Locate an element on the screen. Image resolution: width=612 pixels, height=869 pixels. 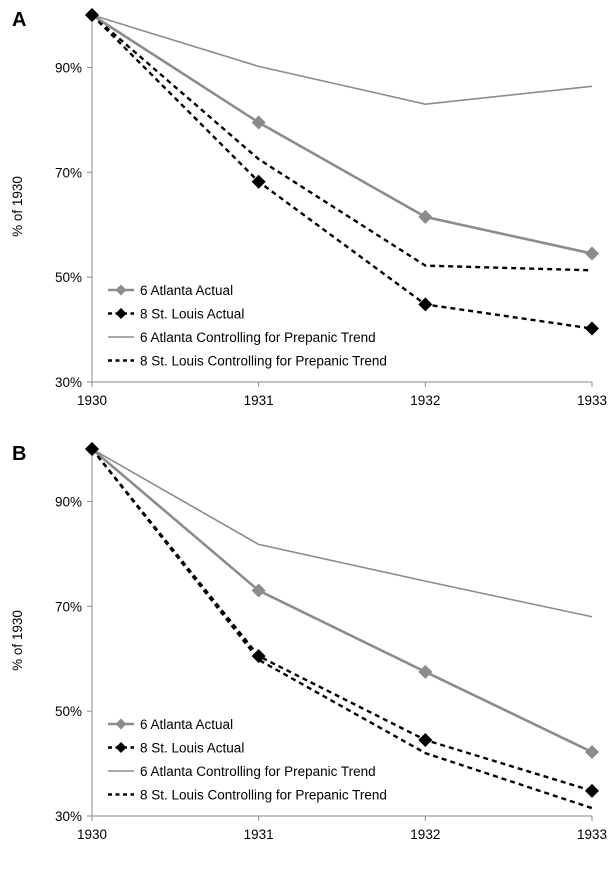
series-line is located at coordinates (342, 59).